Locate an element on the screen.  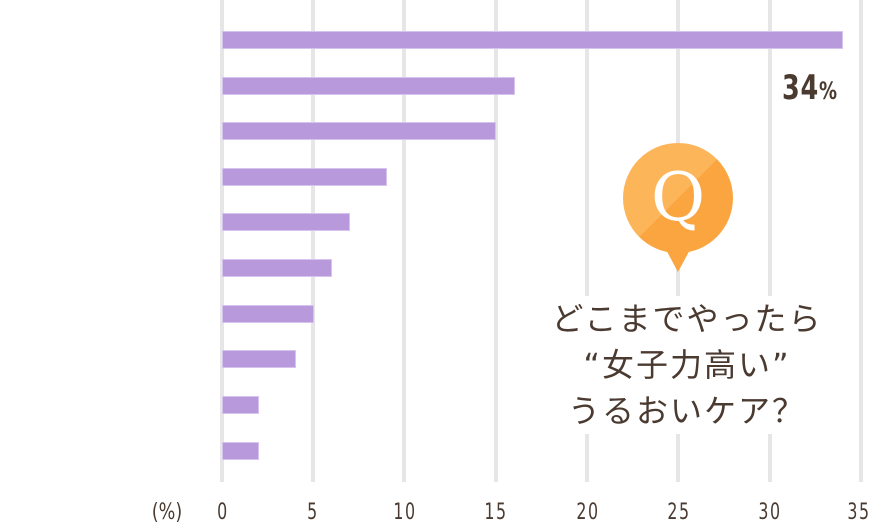
top-value-label: 34% is located at coordinates (810, 88).